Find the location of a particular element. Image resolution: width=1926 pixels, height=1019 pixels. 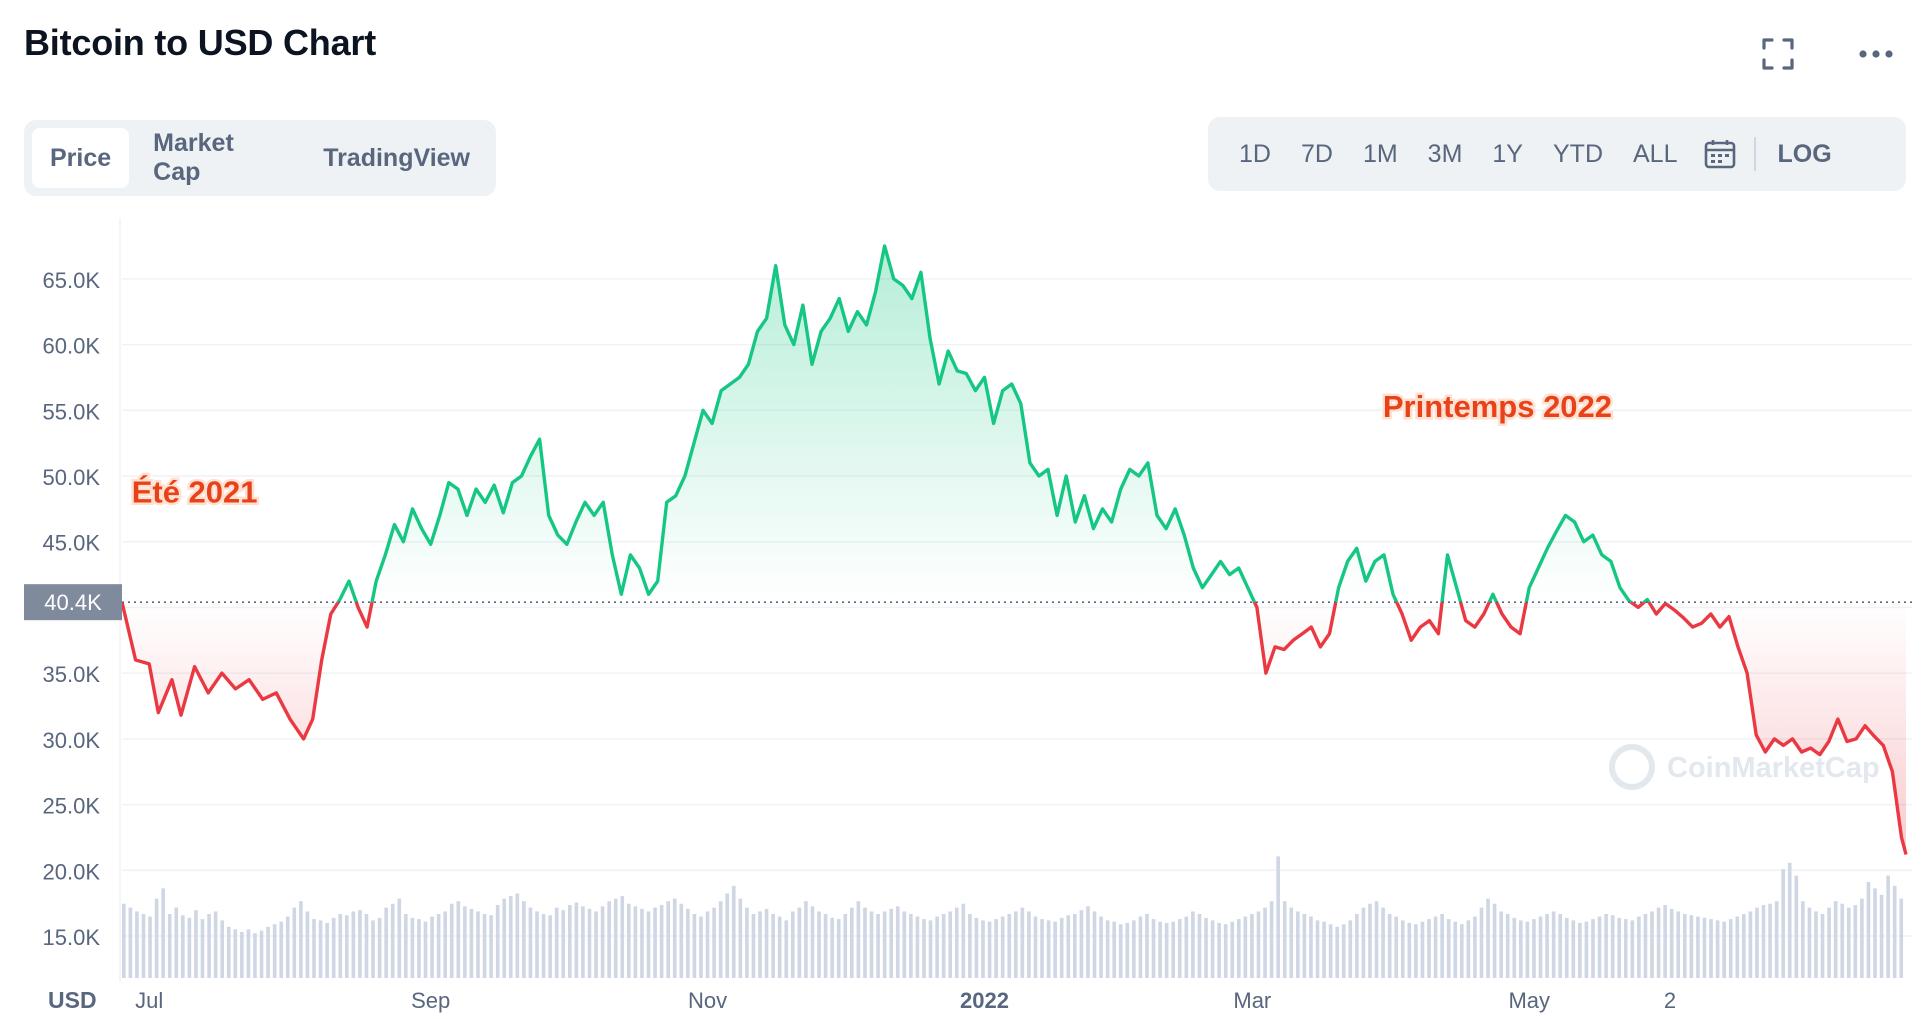

watermark: CoinMarketCap is located at coordinates (1744, 767).